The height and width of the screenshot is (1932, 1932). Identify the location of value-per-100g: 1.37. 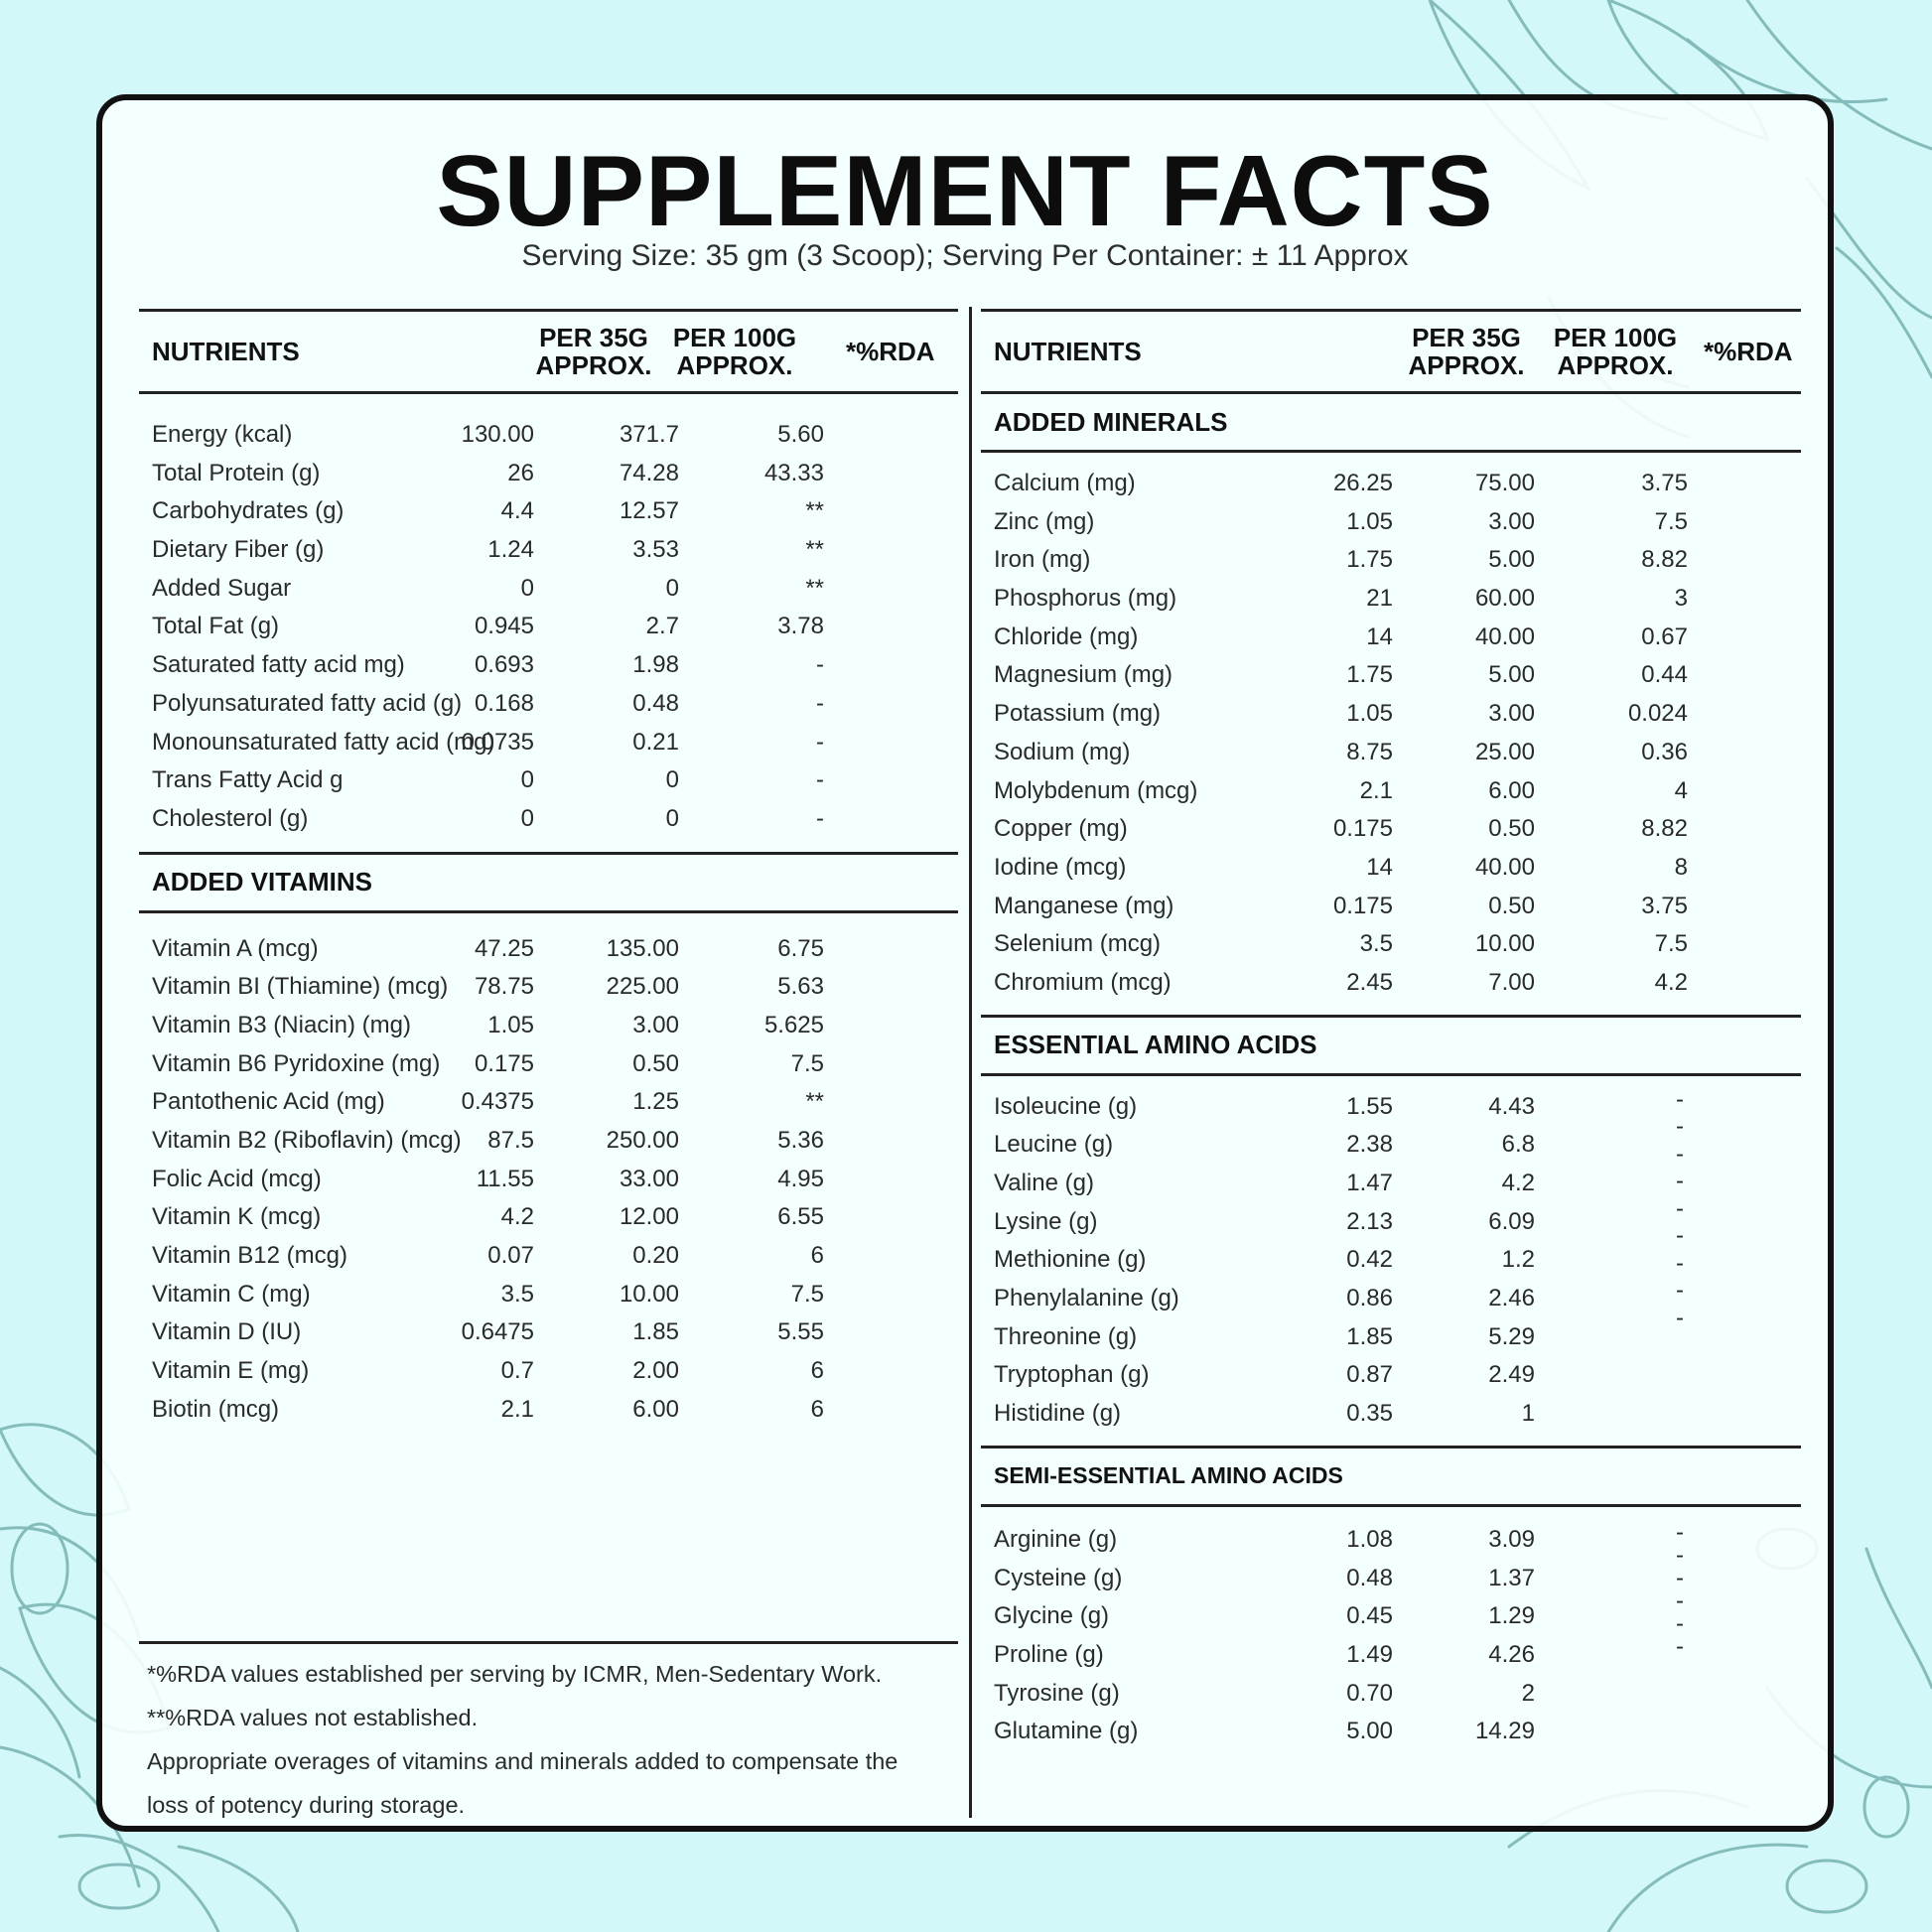
(1512, 1578).